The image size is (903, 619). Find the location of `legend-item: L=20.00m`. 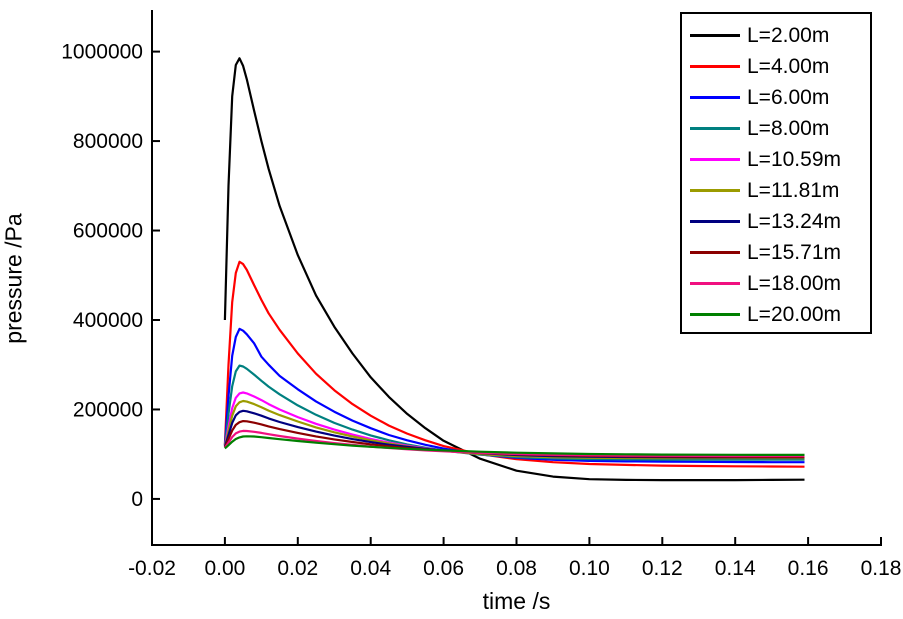

legend-item: L=20.00m is located at coordinates (780, 314).